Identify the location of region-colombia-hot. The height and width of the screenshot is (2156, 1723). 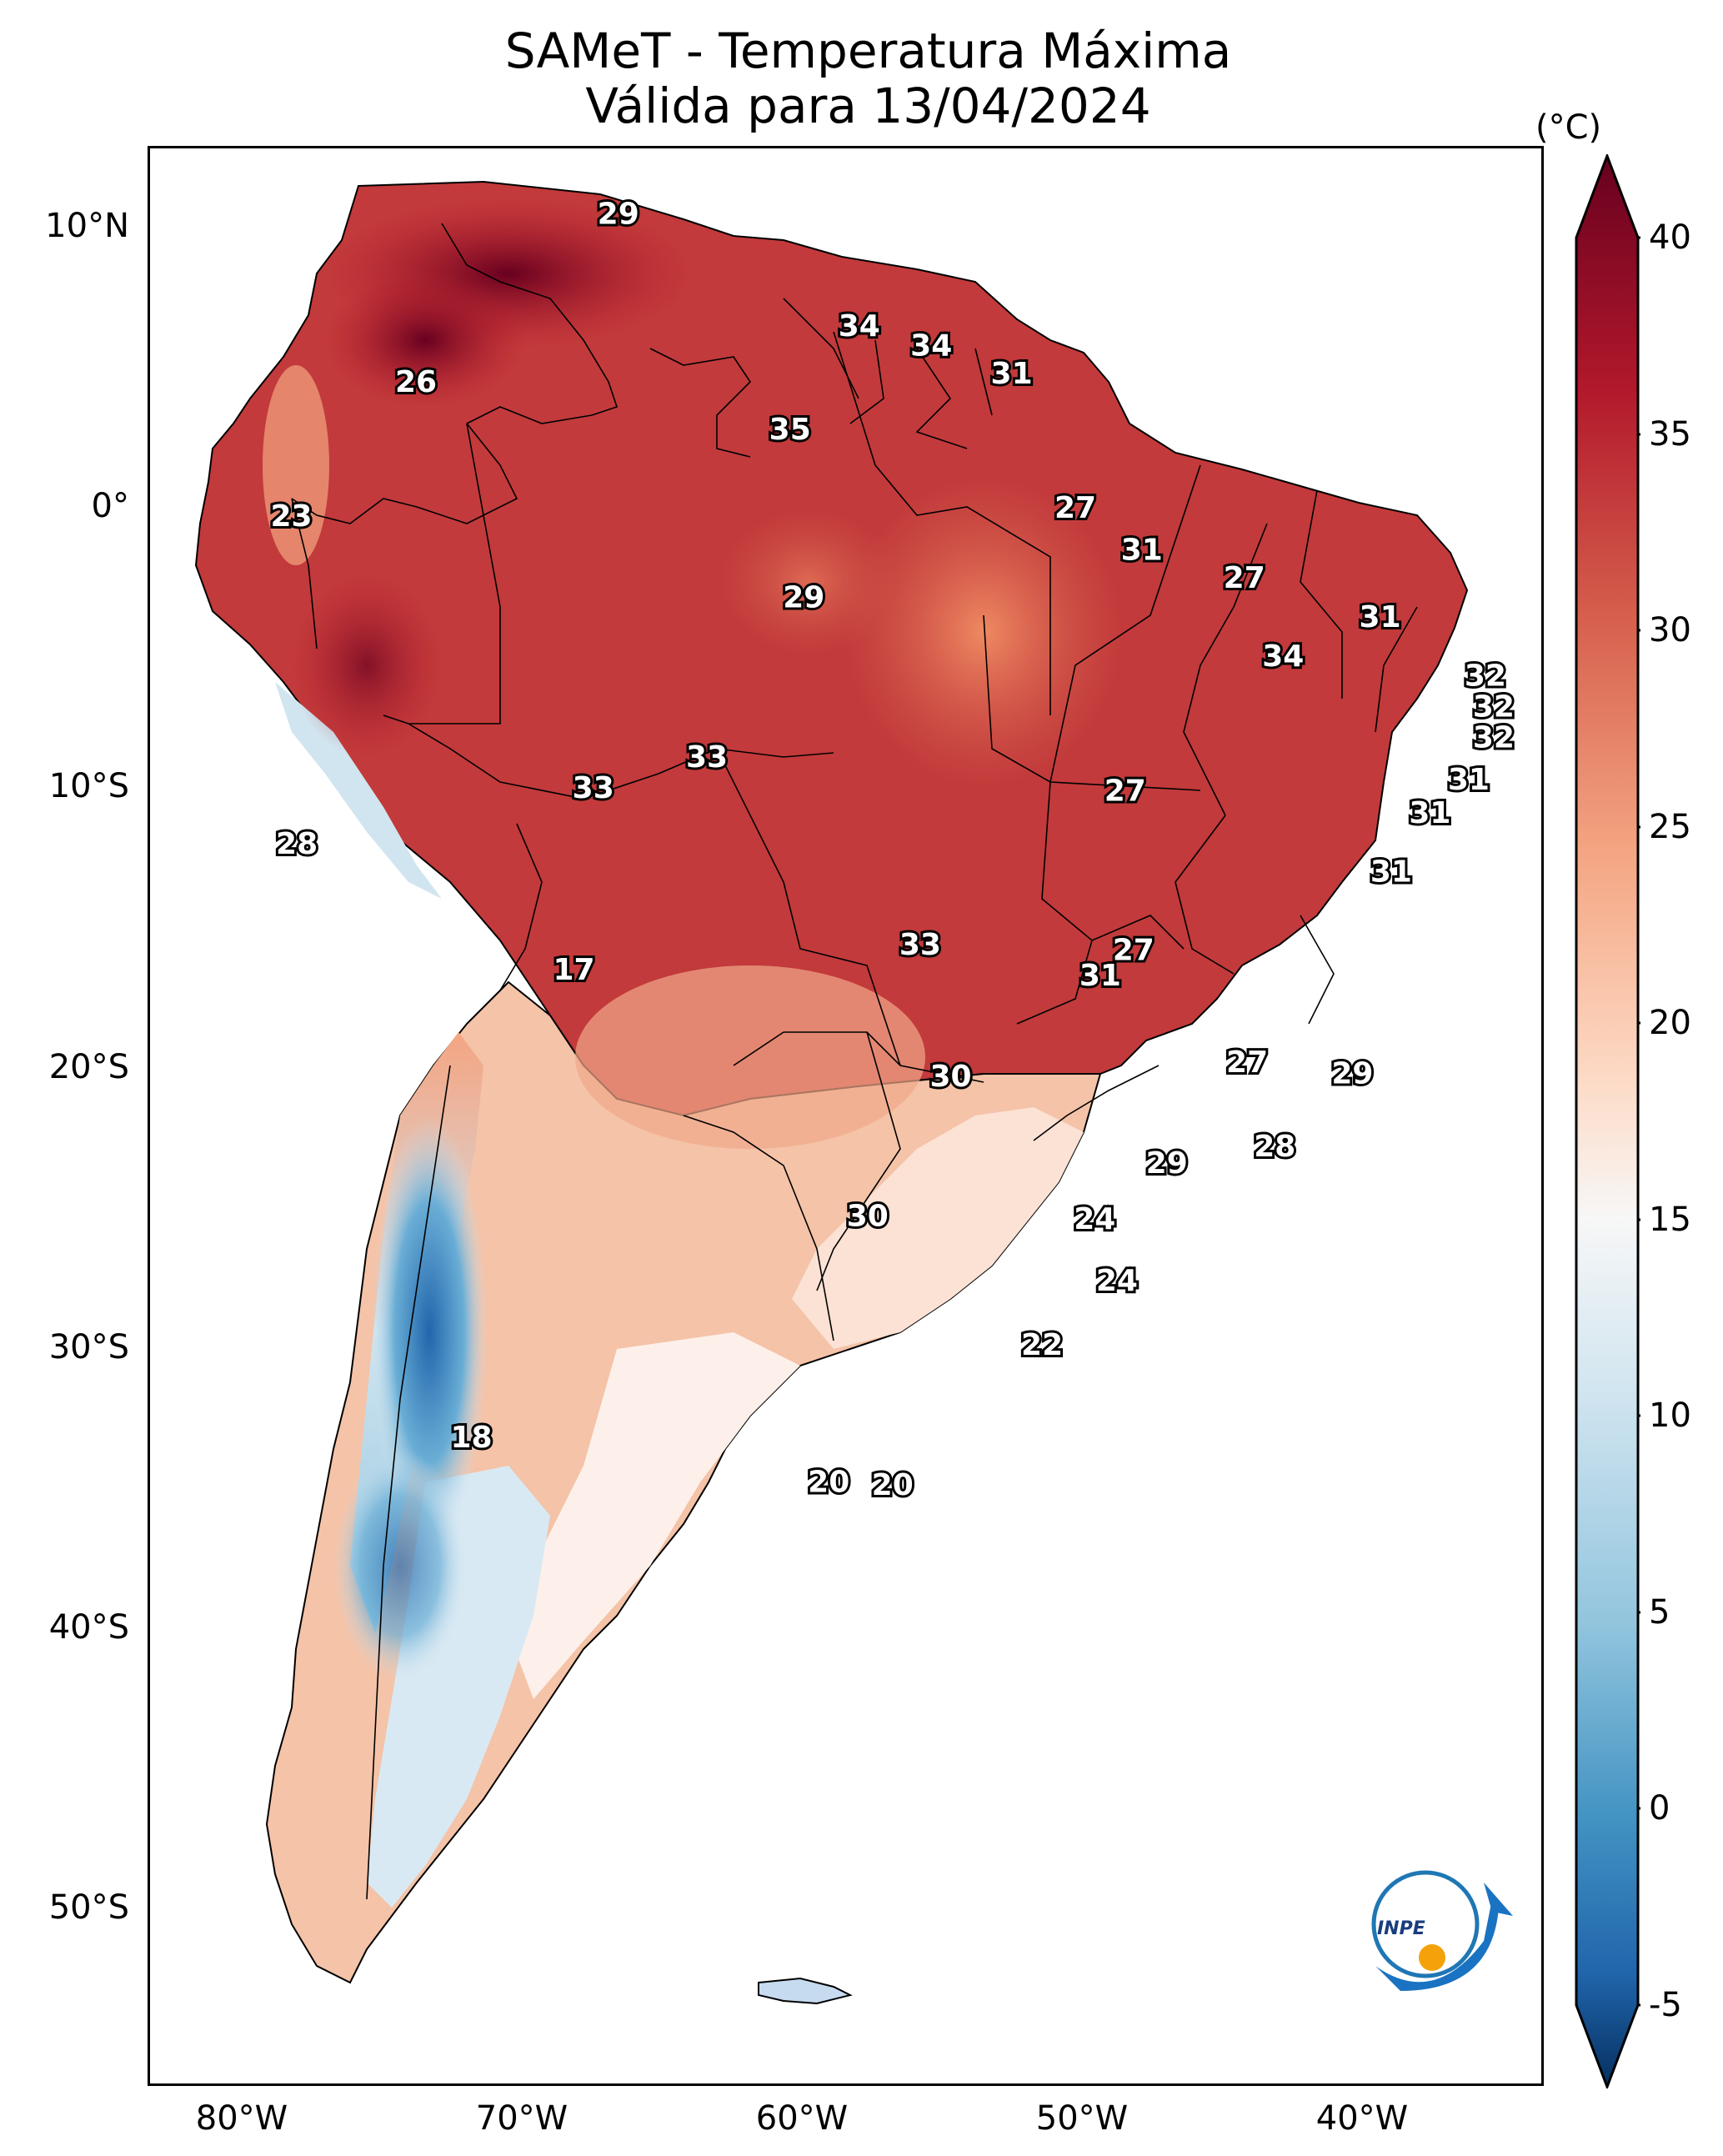
(425, 340).